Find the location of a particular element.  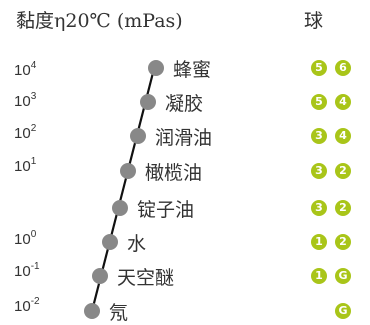

scale-tick-exponent: 3 is located at coordinates (33, 96).